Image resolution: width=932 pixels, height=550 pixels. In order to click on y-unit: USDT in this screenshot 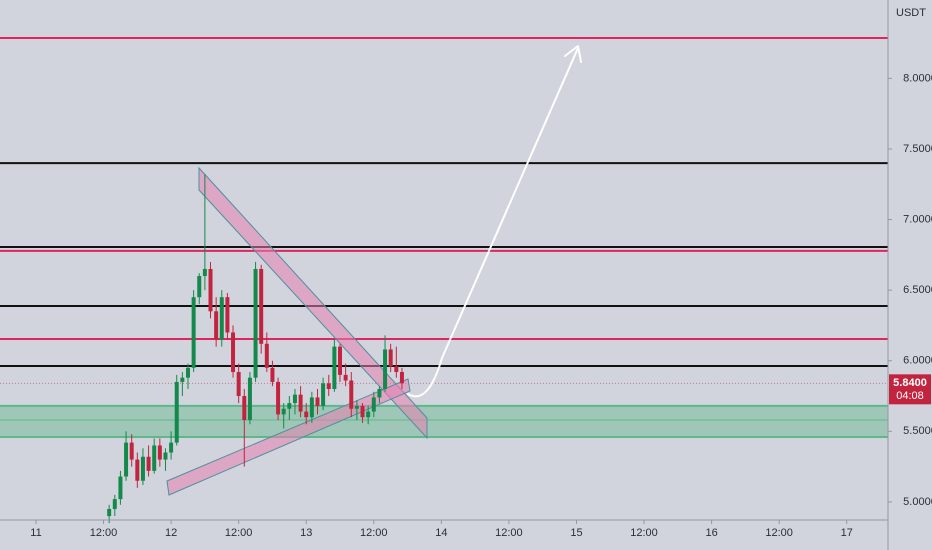, I will do `click(911, 13)`.